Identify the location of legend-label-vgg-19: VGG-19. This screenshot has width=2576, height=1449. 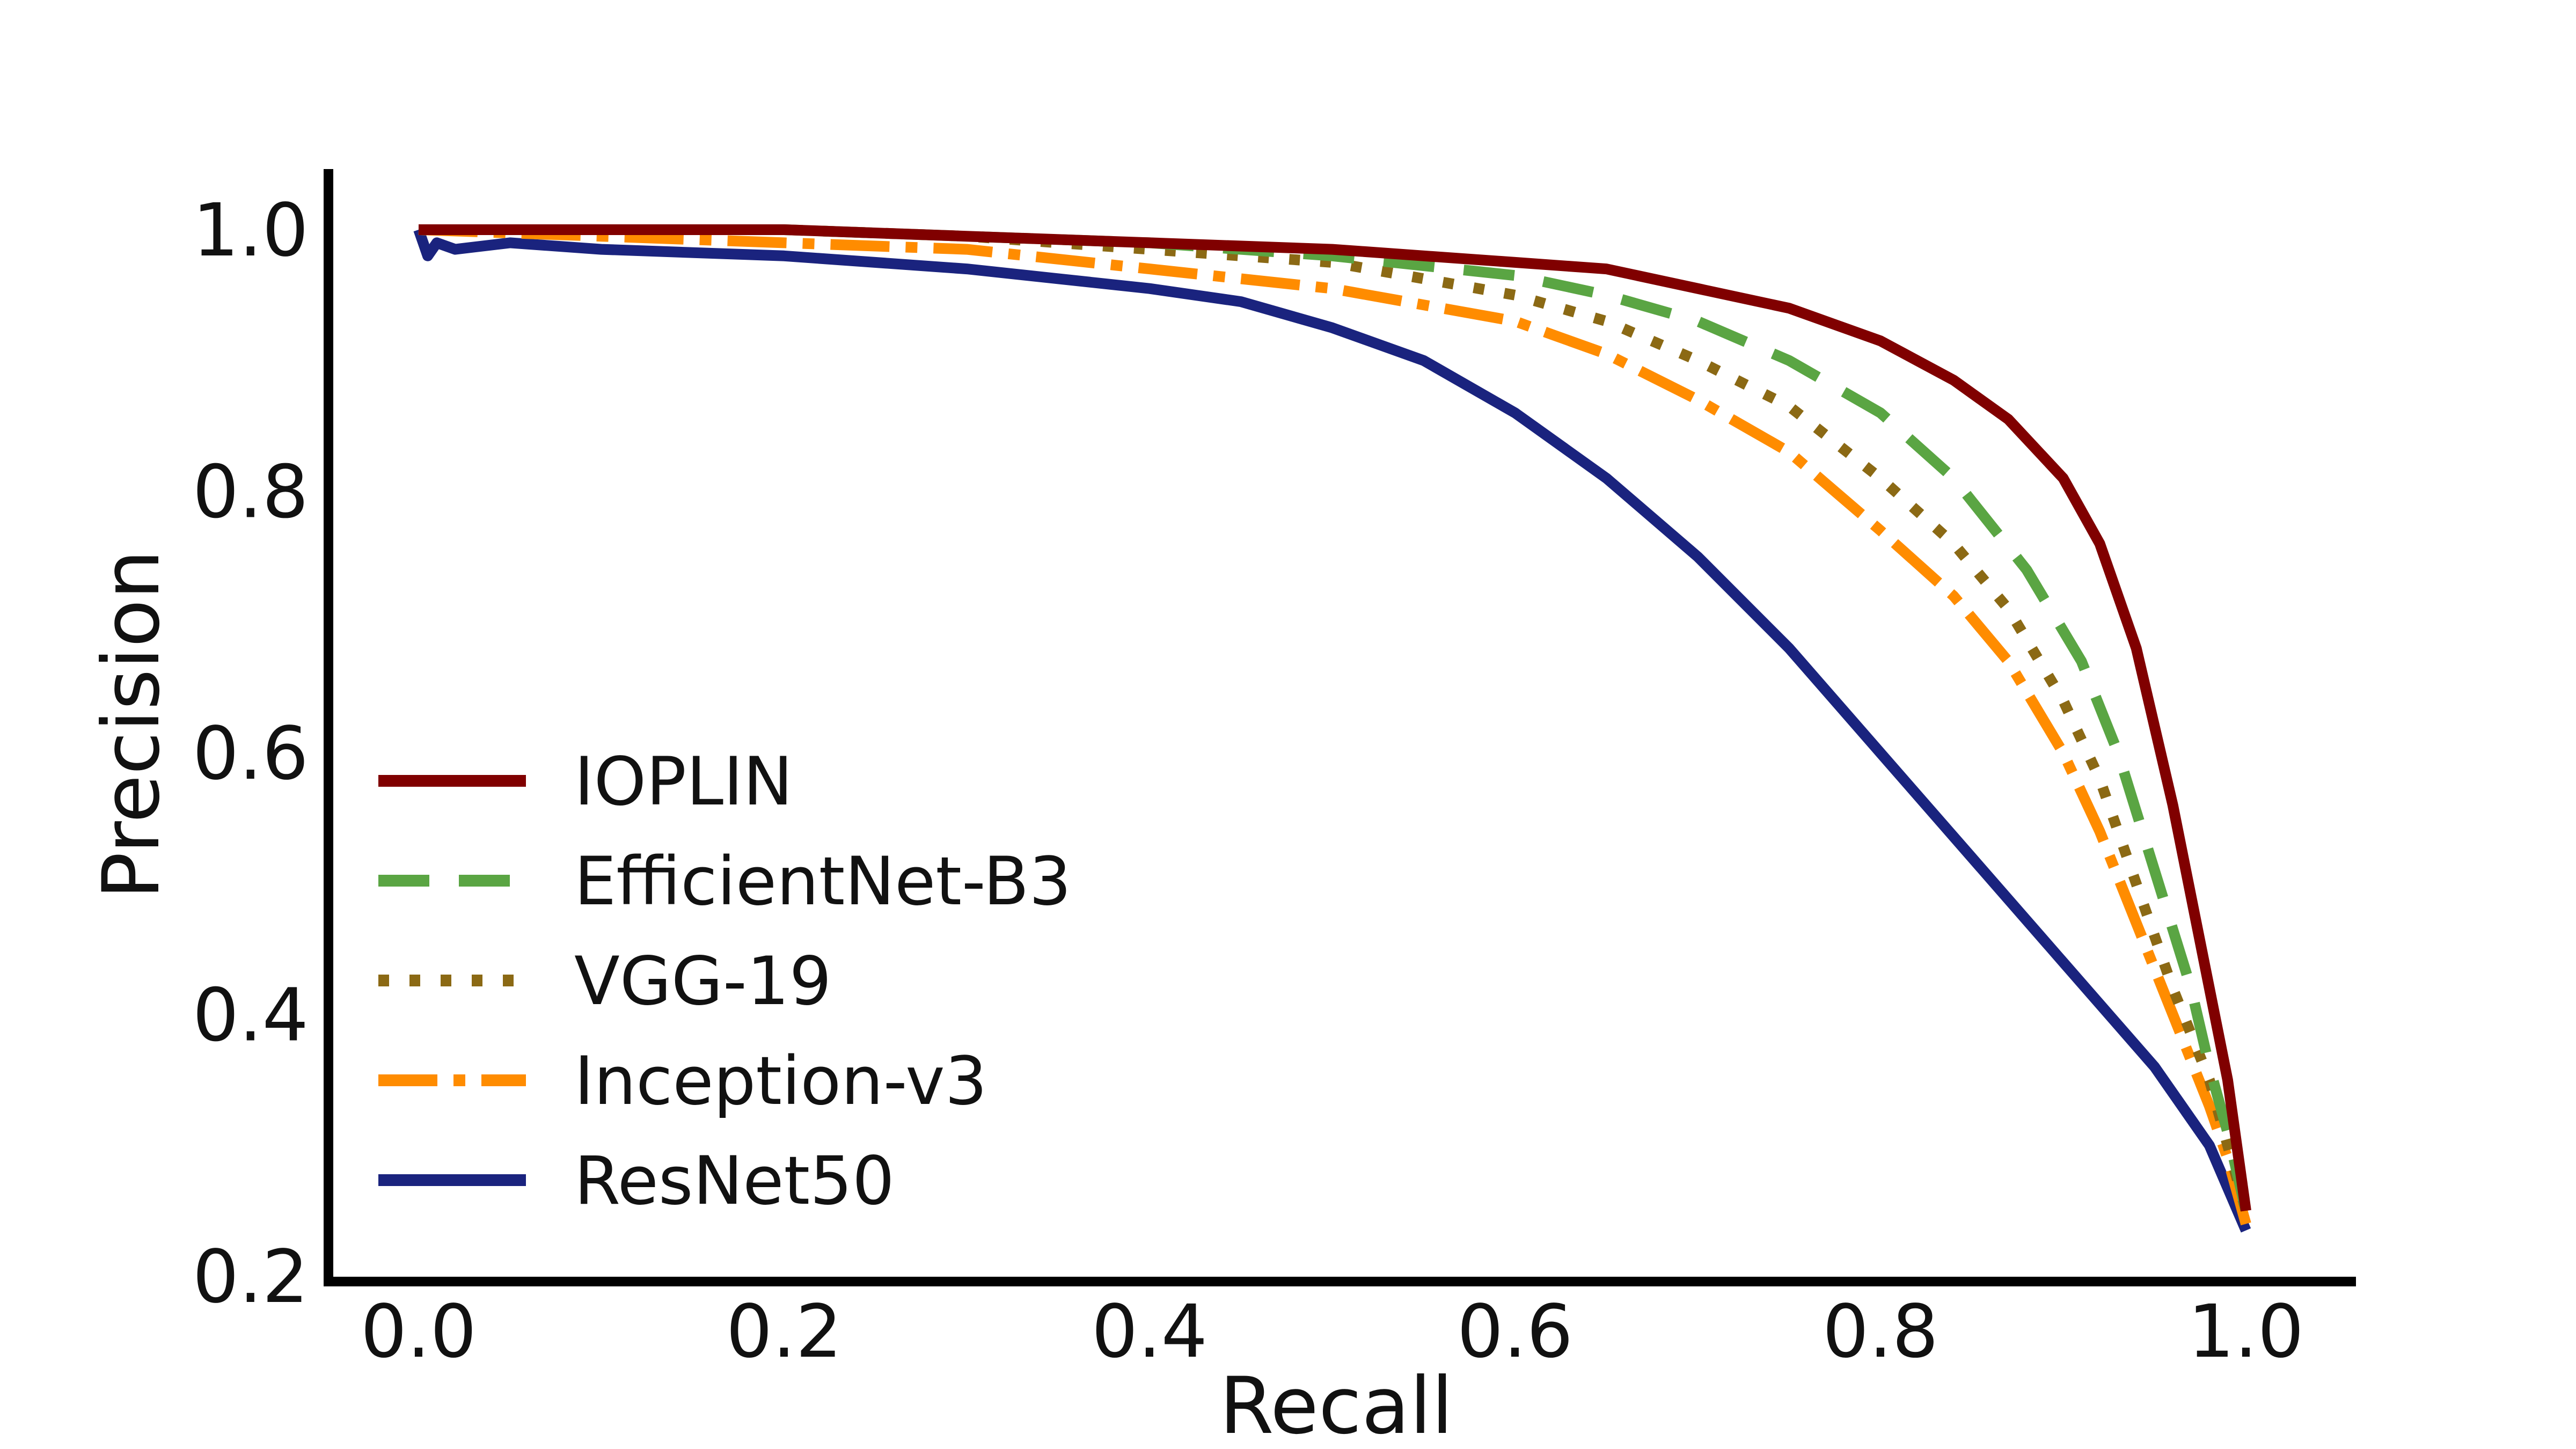
(703, 981).